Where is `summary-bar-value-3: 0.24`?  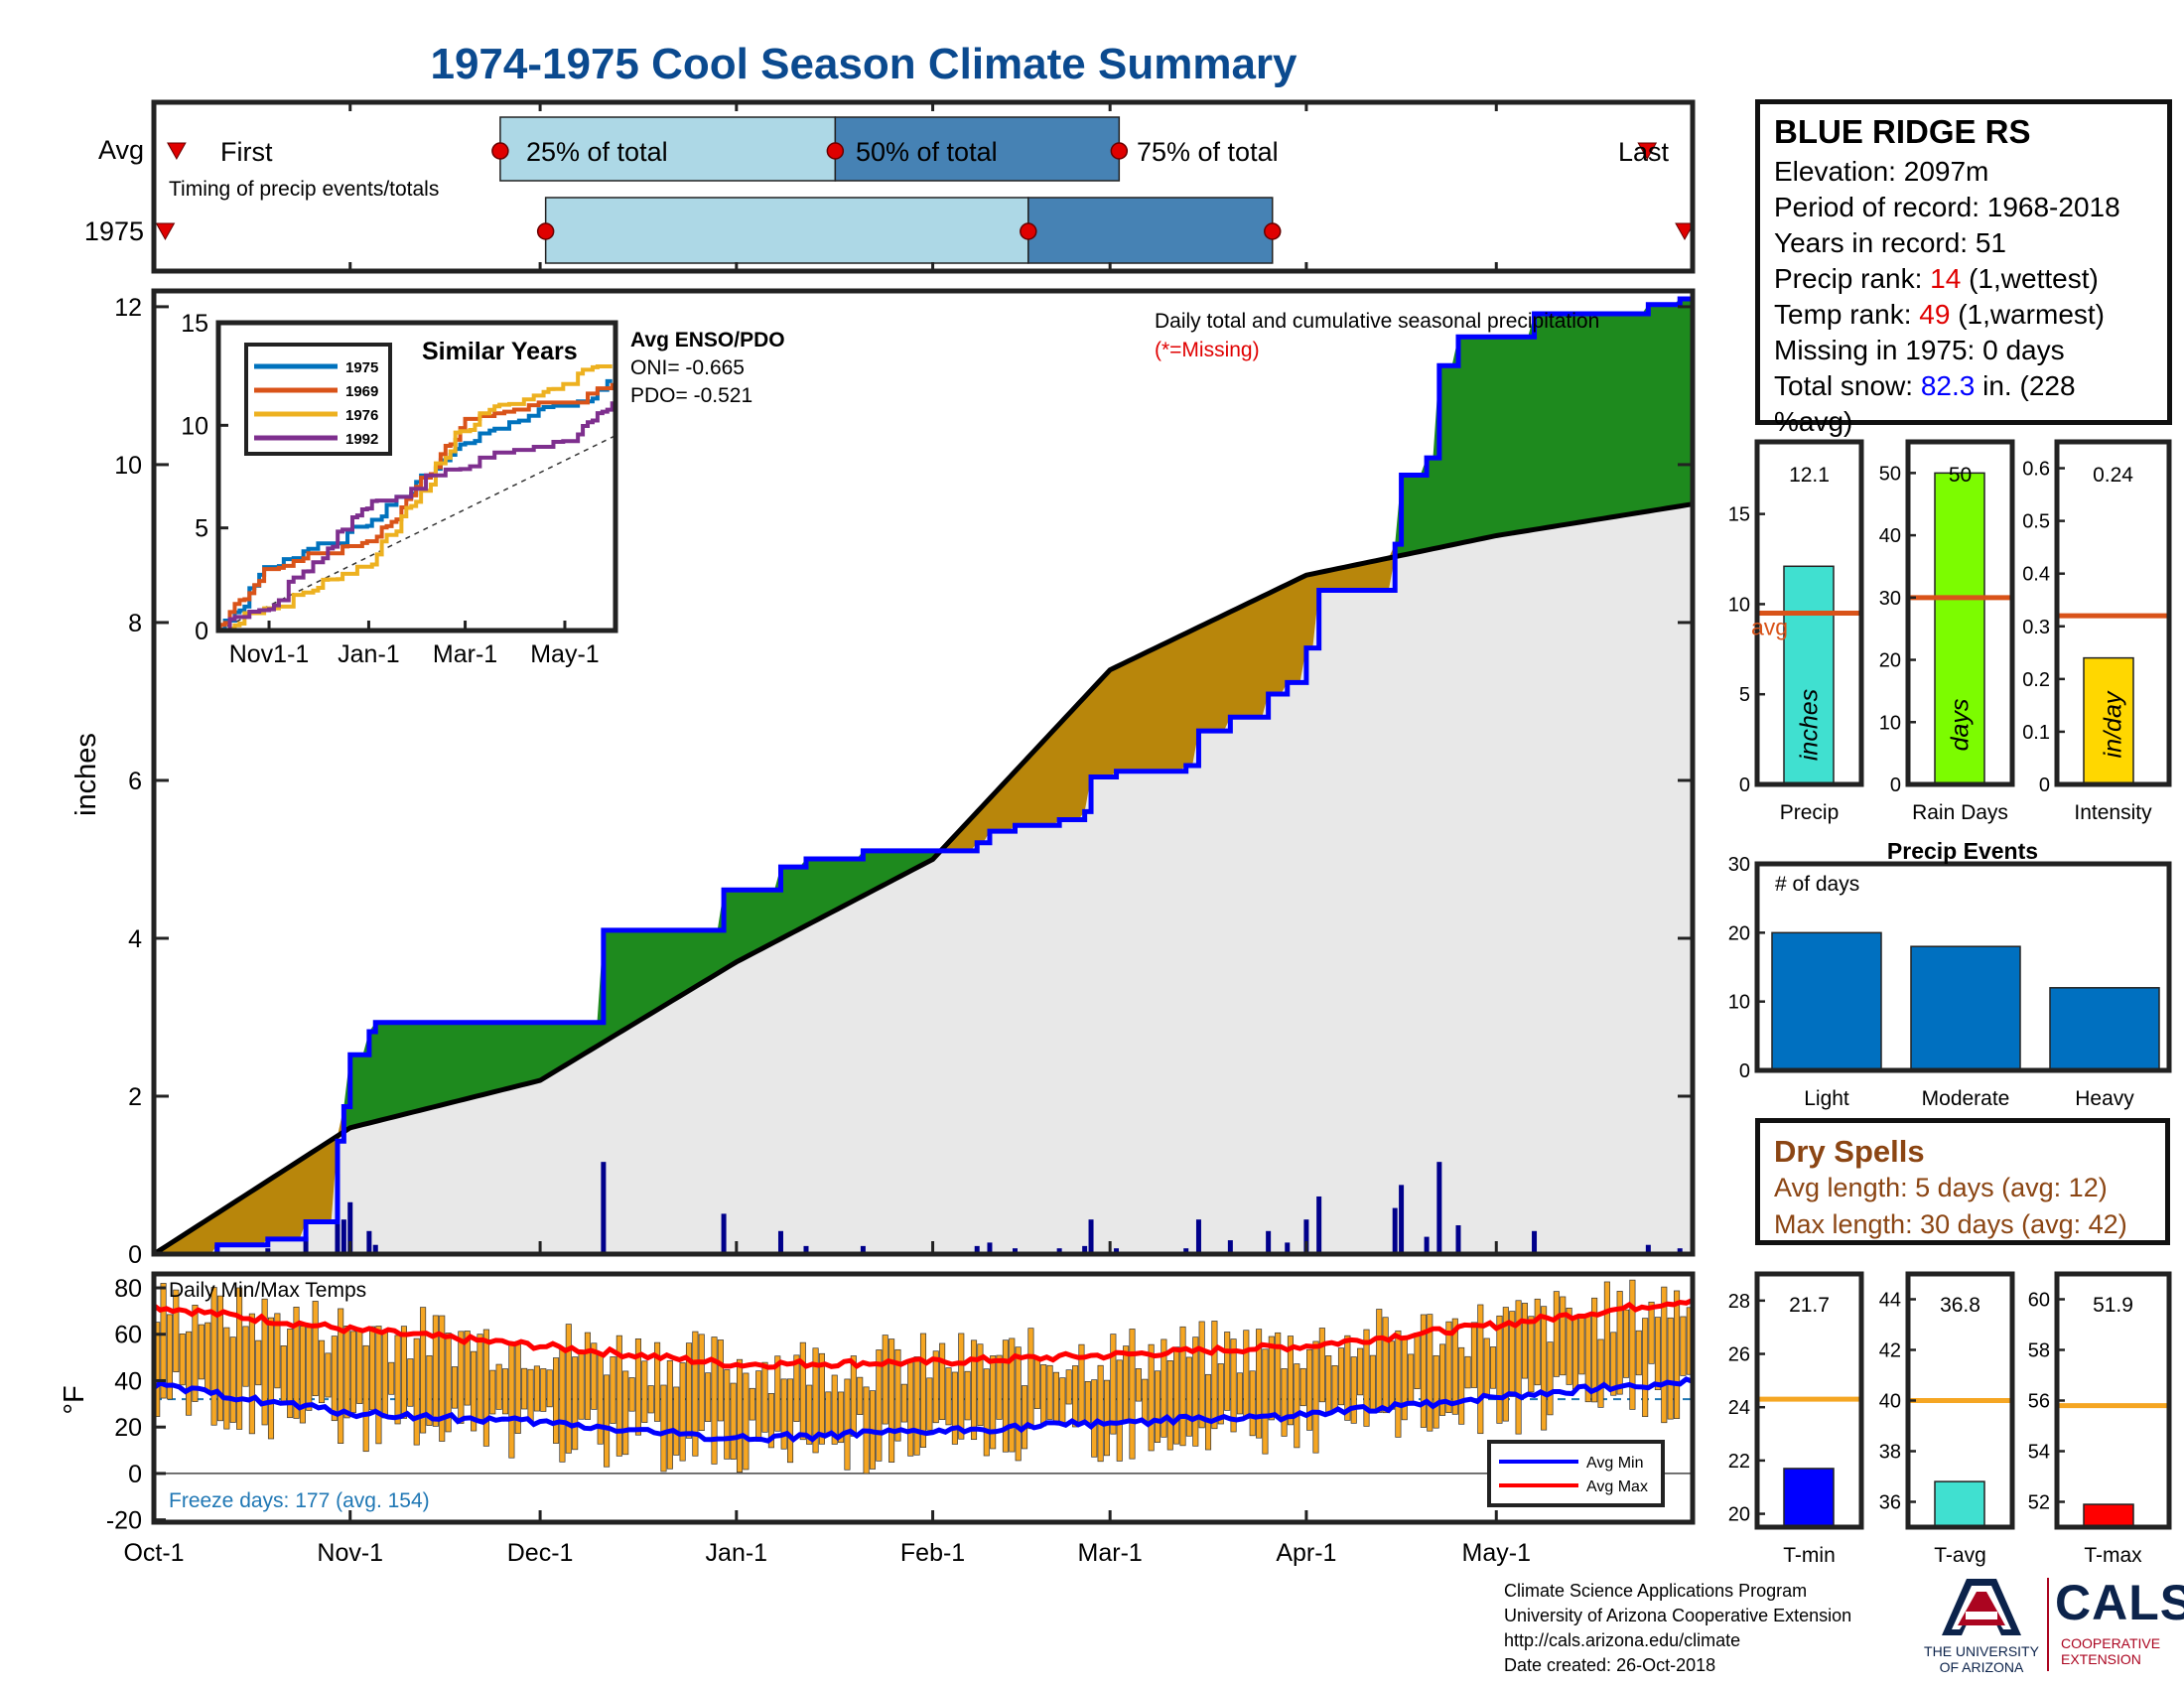 summary-bar-value-3: 0.24 is located at coordinates (2113, 475).